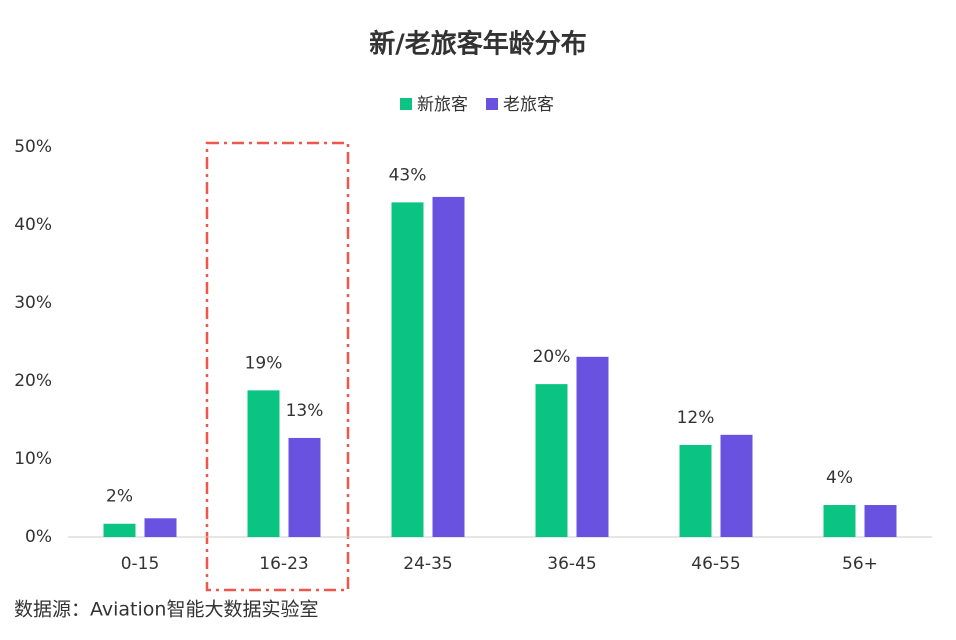 This screenshot has width=956, height=640. What do you see at coordinates (33, 147) in the screenshot?
I see `y-tick-label: 50%` at bounding box center [33, 147].